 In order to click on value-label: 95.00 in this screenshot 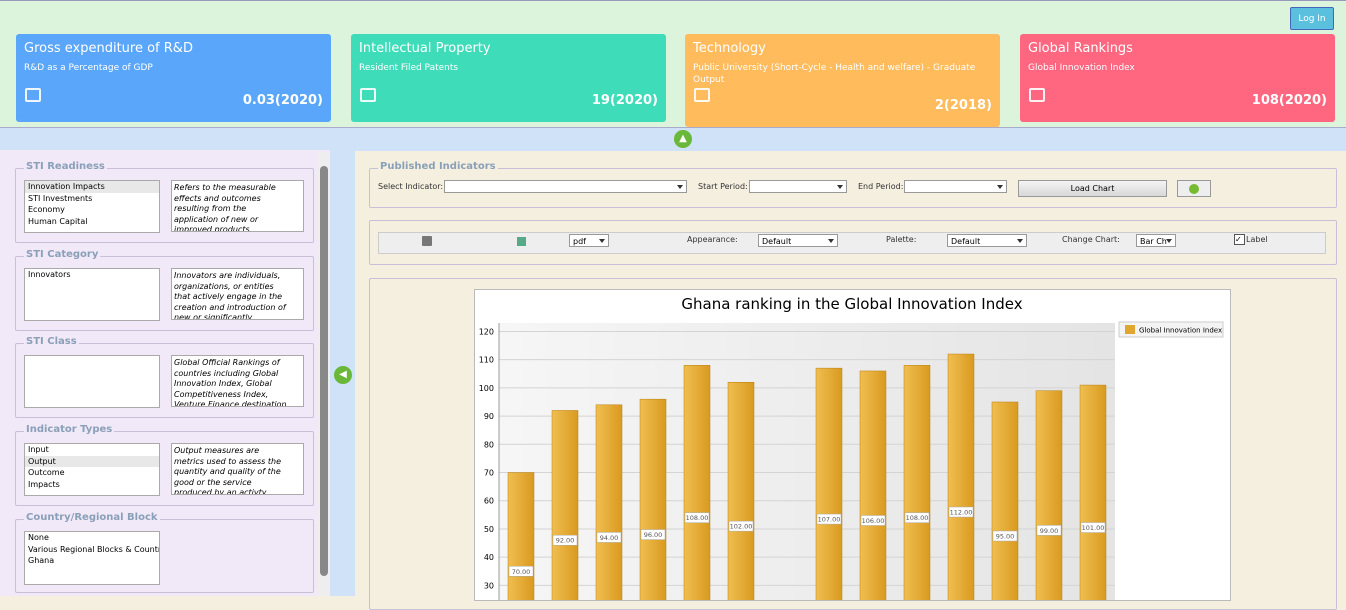, I will do `click(1005, 536)`.